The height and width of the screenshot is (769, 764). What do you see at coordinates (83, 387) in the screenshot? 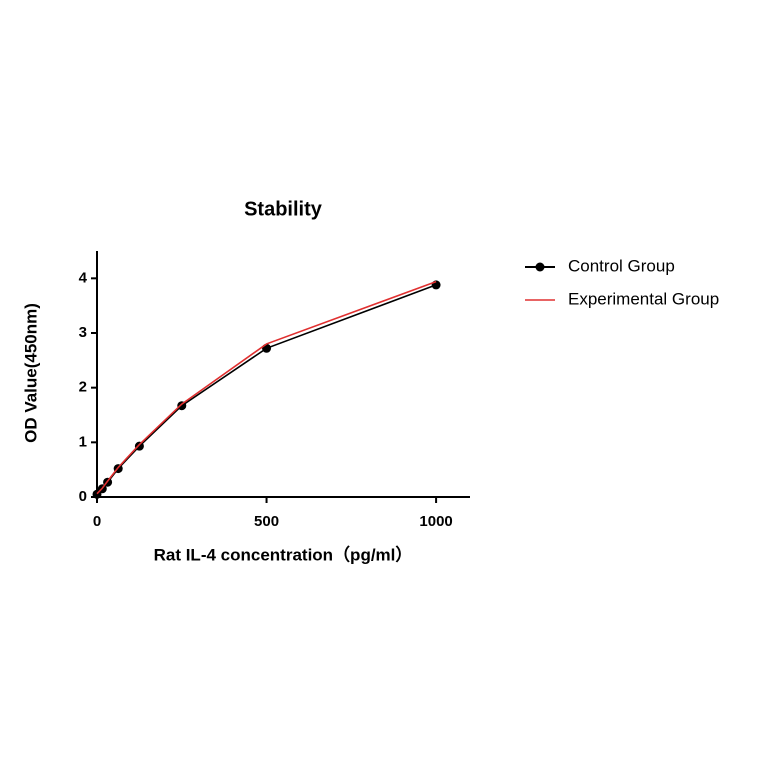
I see `y-tick-label: 2` at bounding box center [83, 387].